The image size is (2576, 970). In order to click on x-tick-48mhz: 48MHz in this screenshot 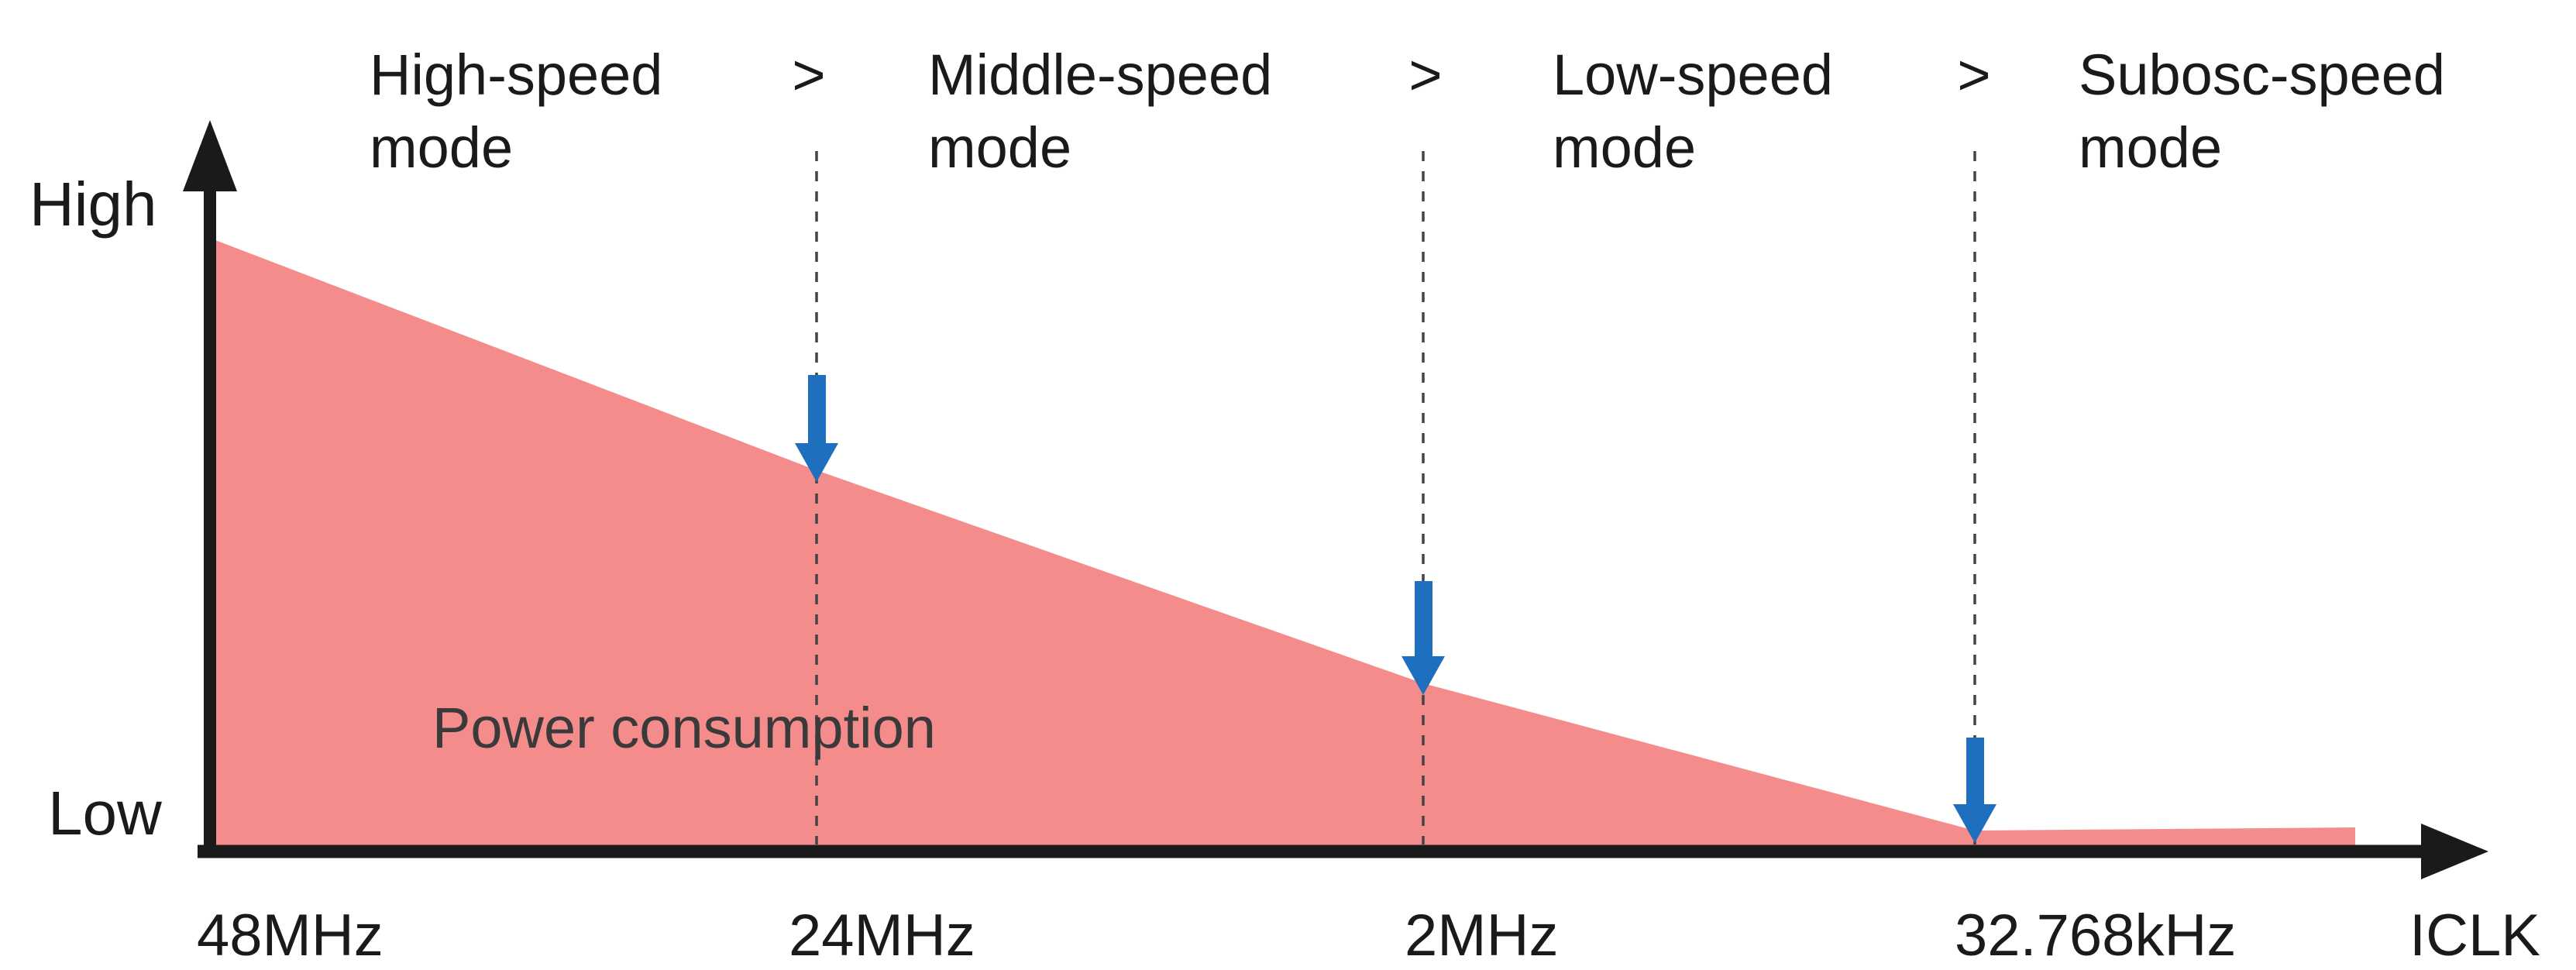, I will do `click(290, 936)`.